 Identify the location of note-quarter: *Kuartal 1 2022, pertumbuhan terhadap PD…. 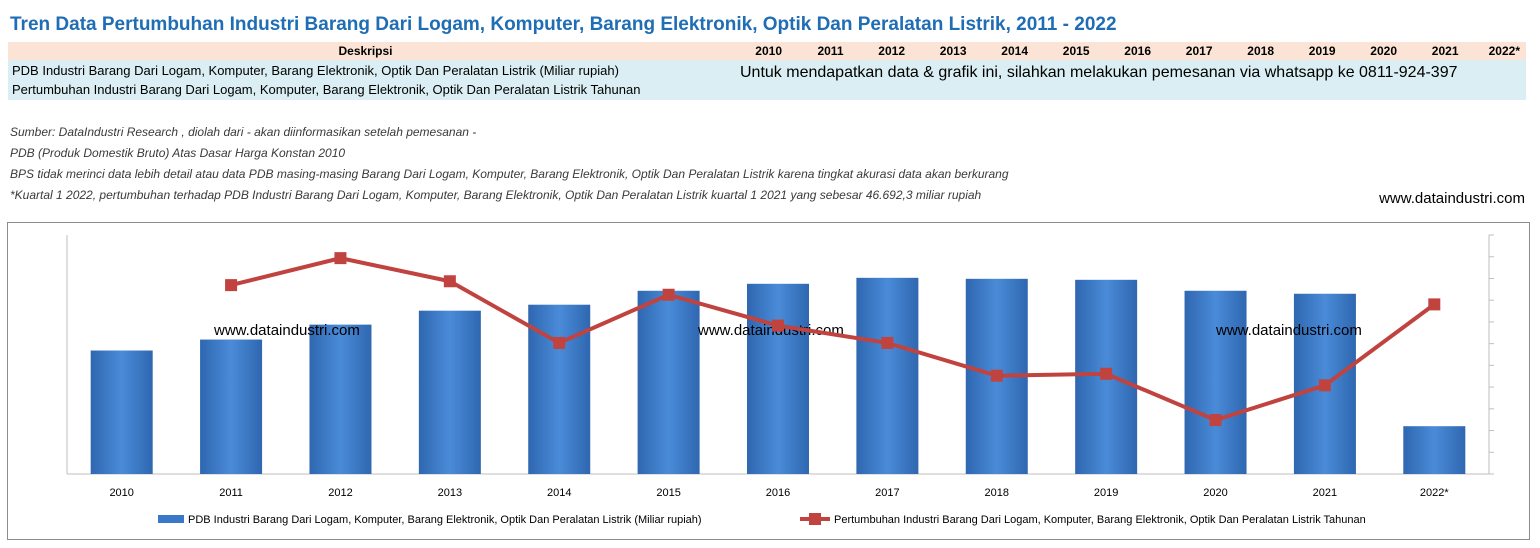
(496, 195).